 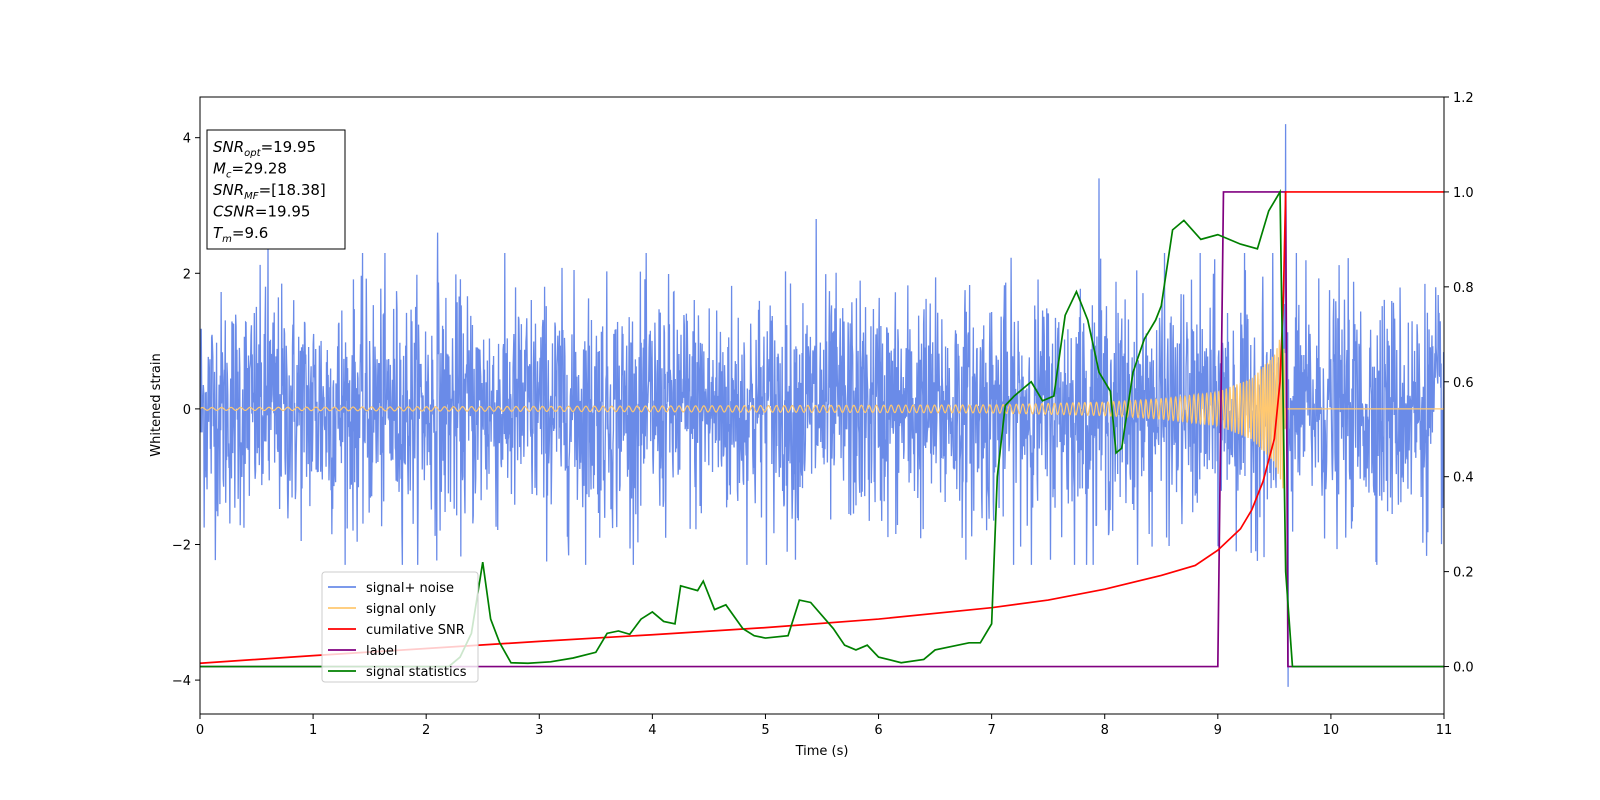 I want to click on info-box-frame, so click(x=276, y=189).